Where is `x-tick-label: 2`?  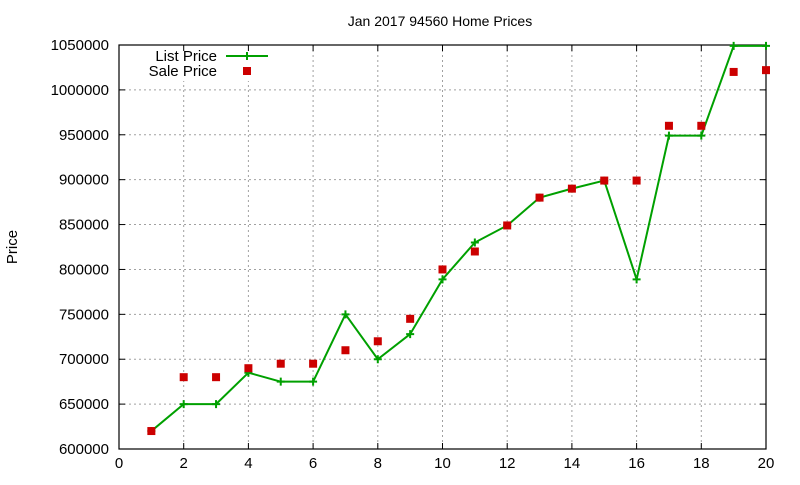
x-tick-label: 2 is located at coordinates (184, 463).